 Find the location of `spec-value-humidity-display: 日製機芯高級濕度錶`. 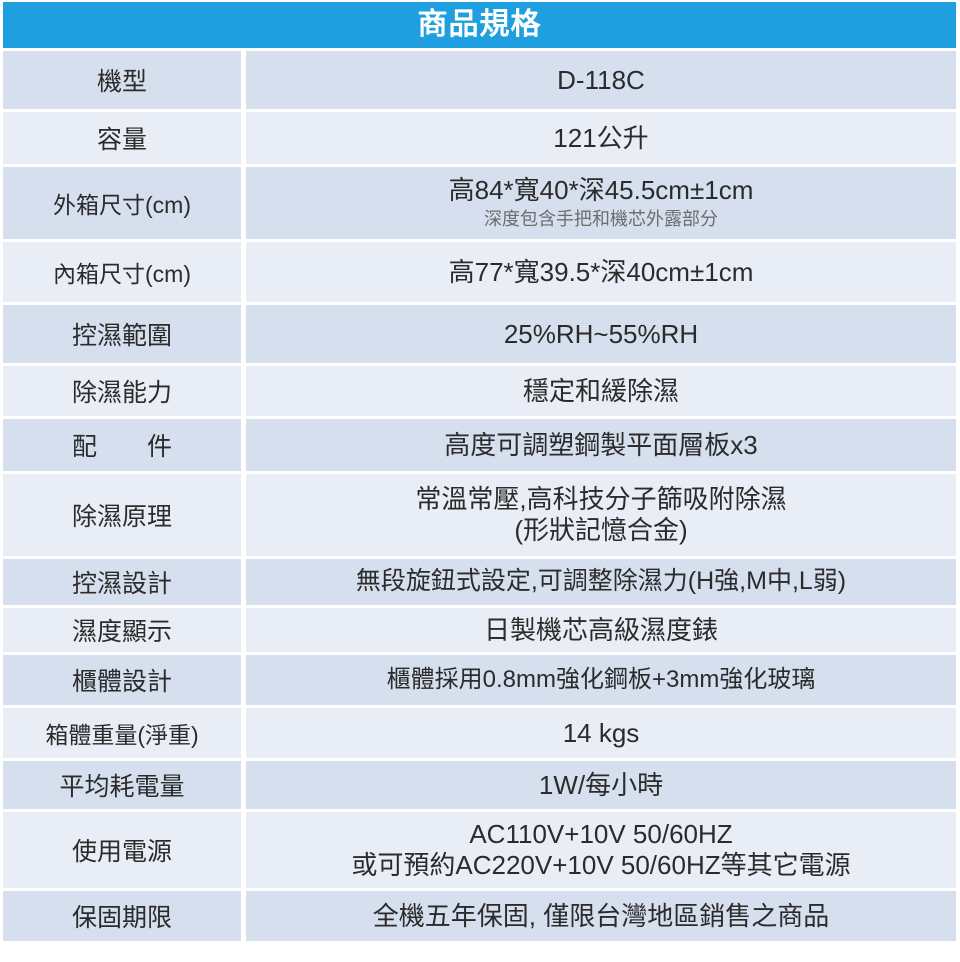

spec-value-humidity-display: 日製機芯高級濕度錶 is located at coordinates (601, 630).